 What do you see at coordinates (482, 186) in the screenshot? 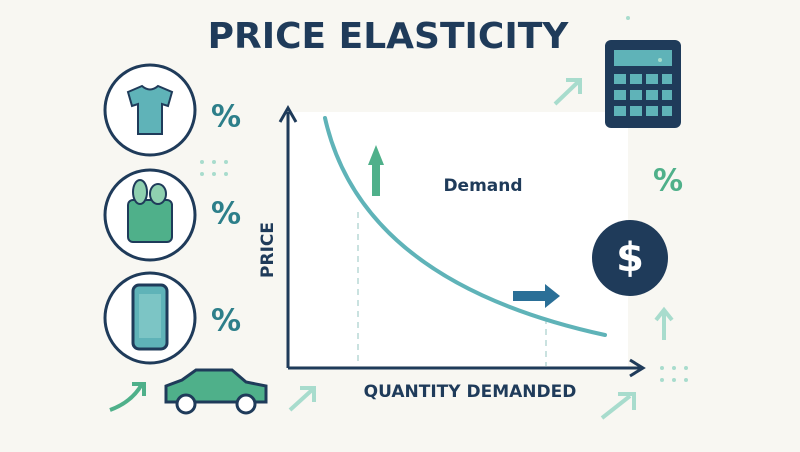
I see `curve-label: Demand` at bounding box center [482, 186].